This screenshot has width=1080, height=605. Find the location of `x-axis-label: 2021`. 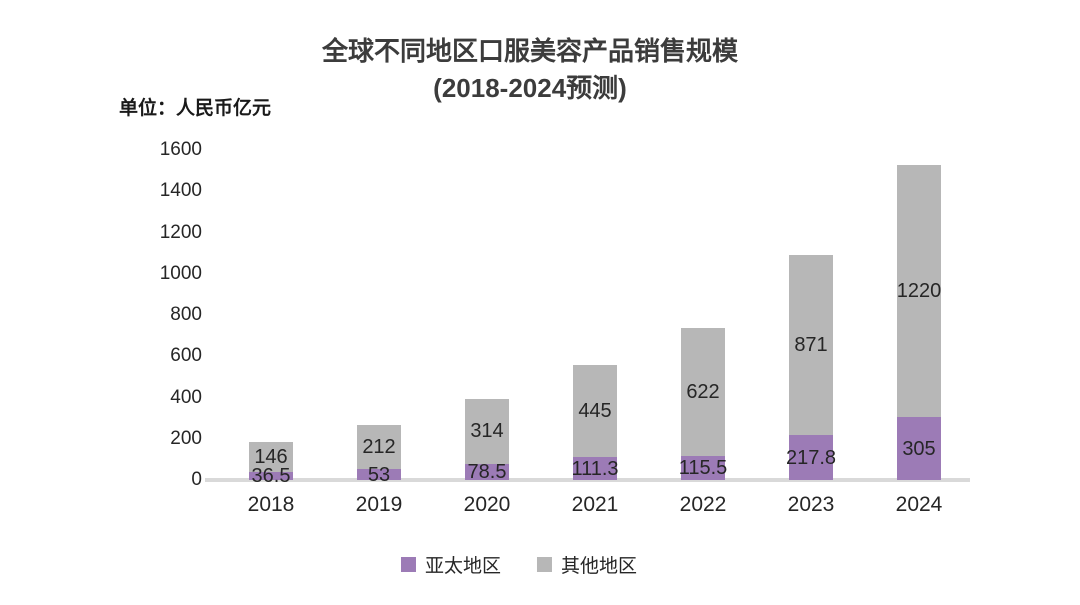

x-axis-label: 2021 is located at coordinates (595, 504).